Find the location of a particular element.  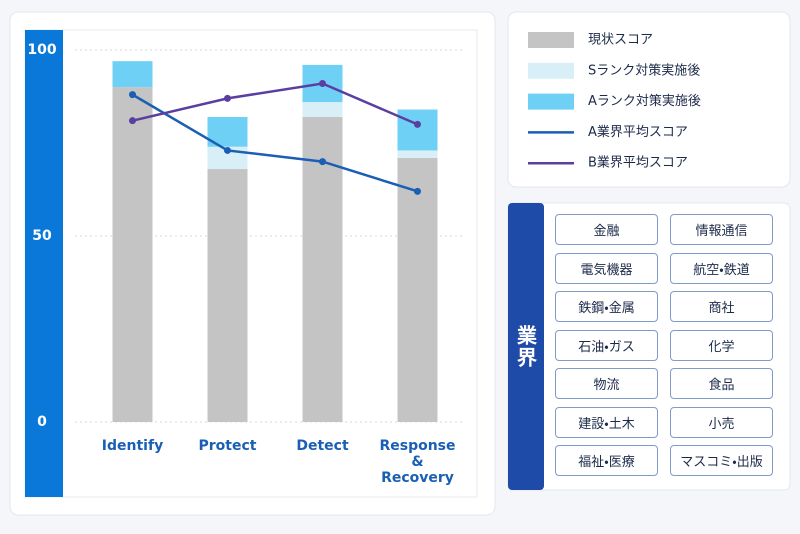

legend-card is located at coordinates (649, 99).